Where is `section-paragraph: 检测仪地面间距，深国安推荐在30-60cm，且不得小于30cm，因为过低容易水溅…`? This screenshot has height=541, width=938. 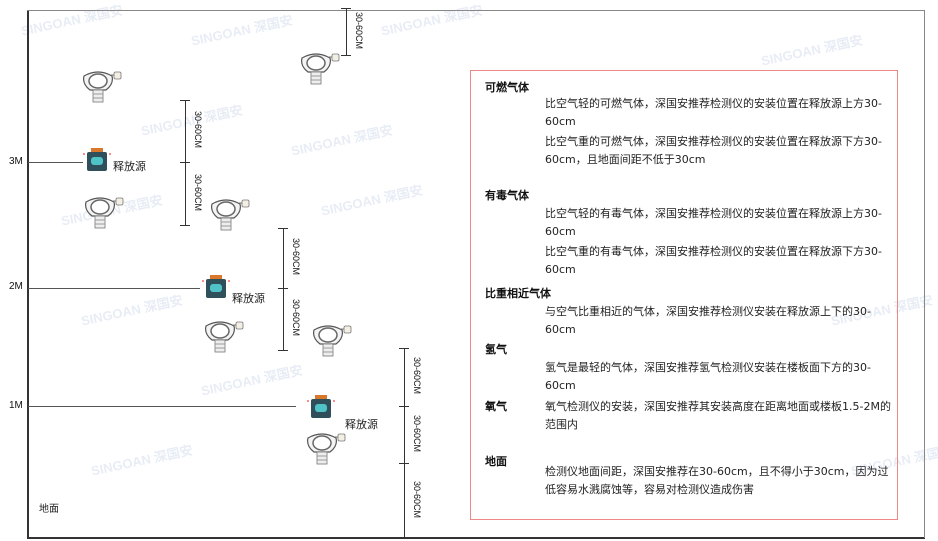 section-paragraph: 检测仪地面间距，深国安推荐在30-60cm，且不得小于30cm，因为过低容易水溅… is located at coordinates (717, 480).